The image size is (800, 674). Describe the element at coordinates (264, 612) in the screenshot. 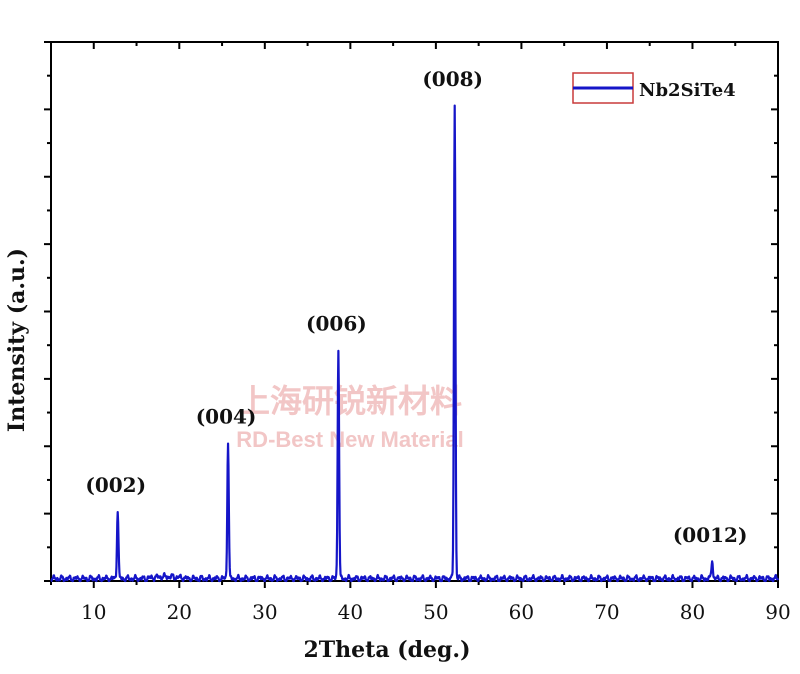

I see `x-tick-label: 30` at that location.